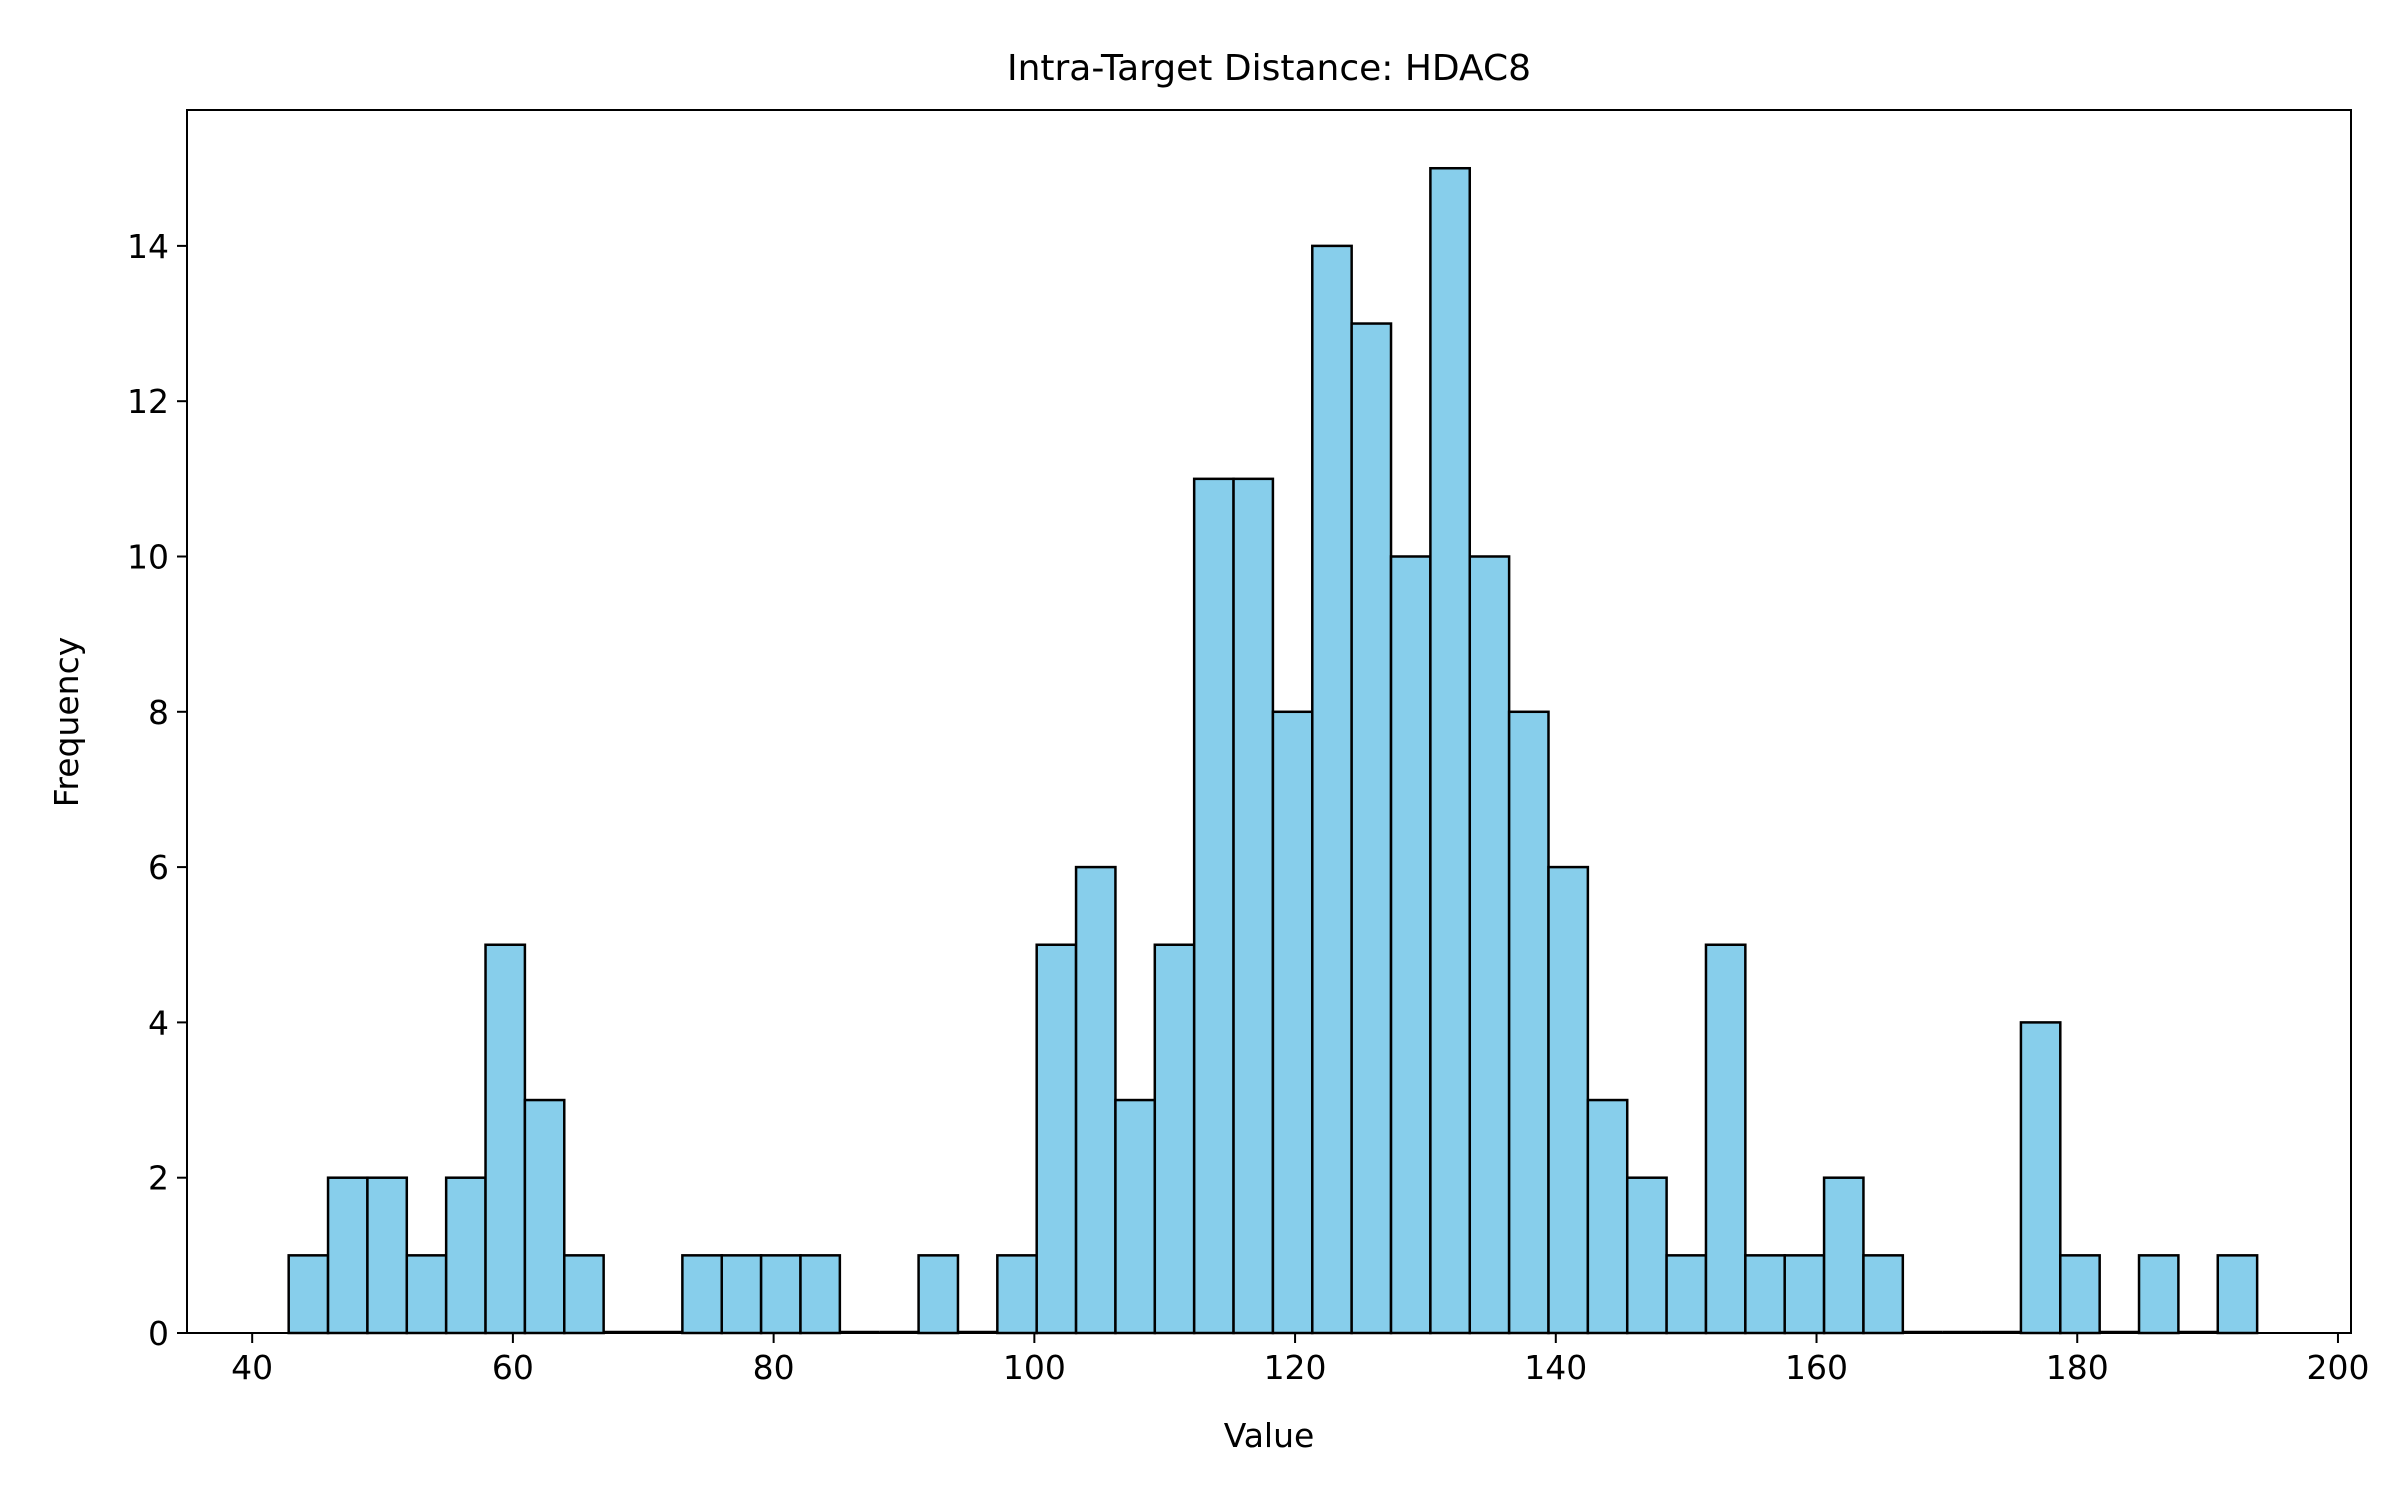 Image resolution: width=2400 pixels, height=1500 pixels. Describe the element at coordinates (158, 1178) in the screenshot. I see `y-tick-label: 2` at that location.